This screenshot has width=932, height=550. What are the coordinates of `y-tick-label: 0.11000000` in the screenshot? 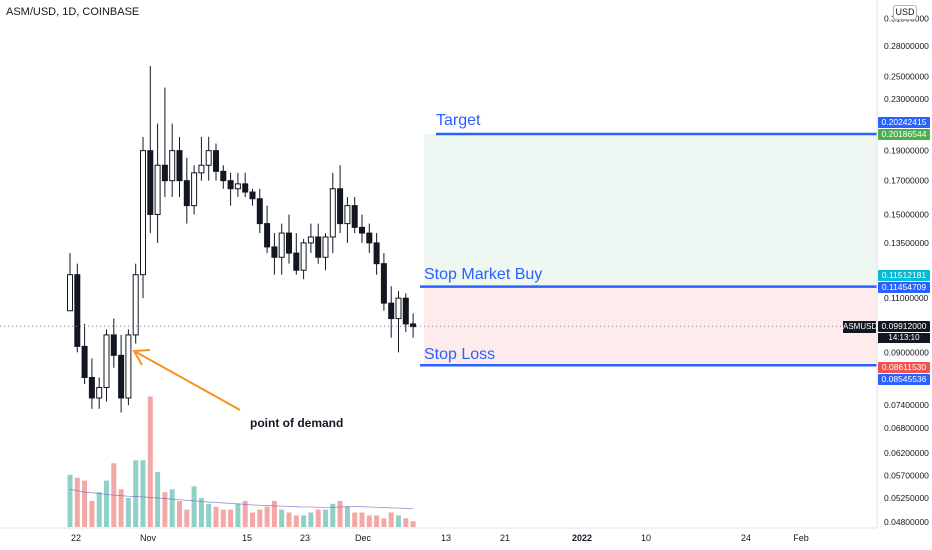 It's located at (906, 298).